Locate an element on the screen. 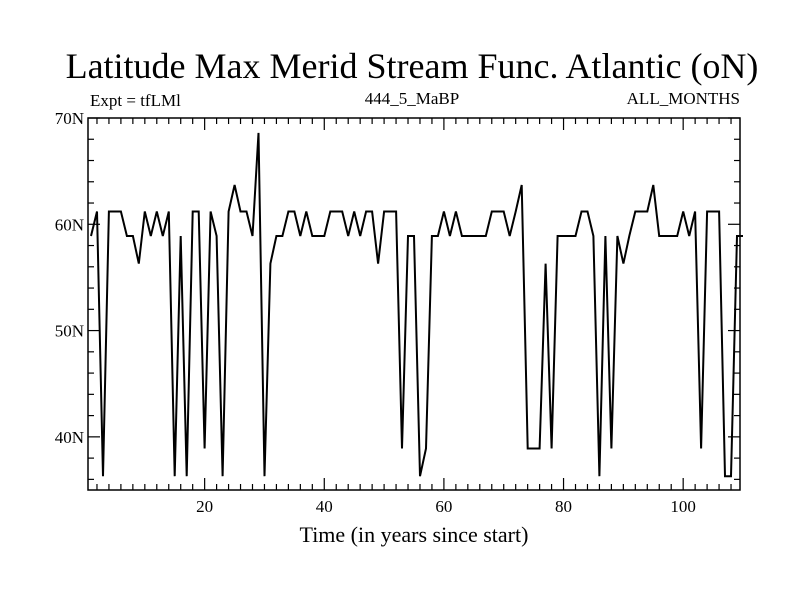 This screenshot has width=800, height=600. y-axis-tick-labels: 40N 50N 60N 70N is located at coordinates (69, 278).